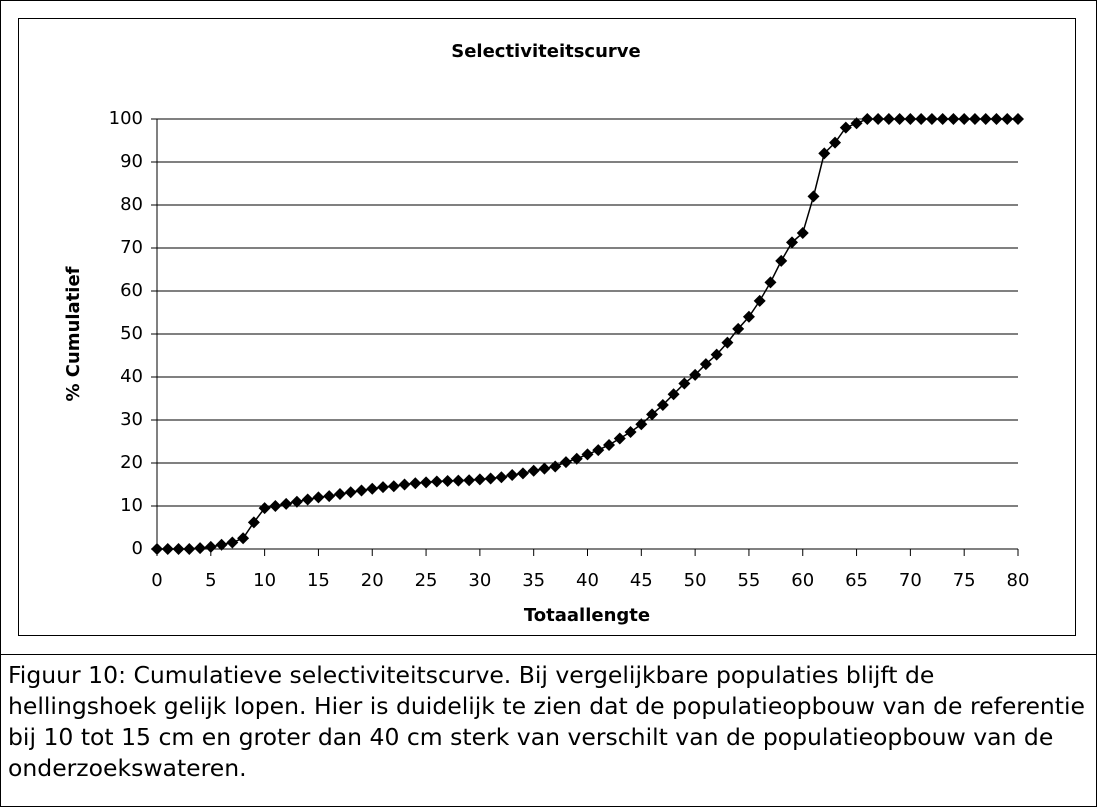 The height and width of the screenshot is (807, 1097). Describe the element at coordinates (264, 580) in the screenshot. I see `x-tick-label: 10` at that location.